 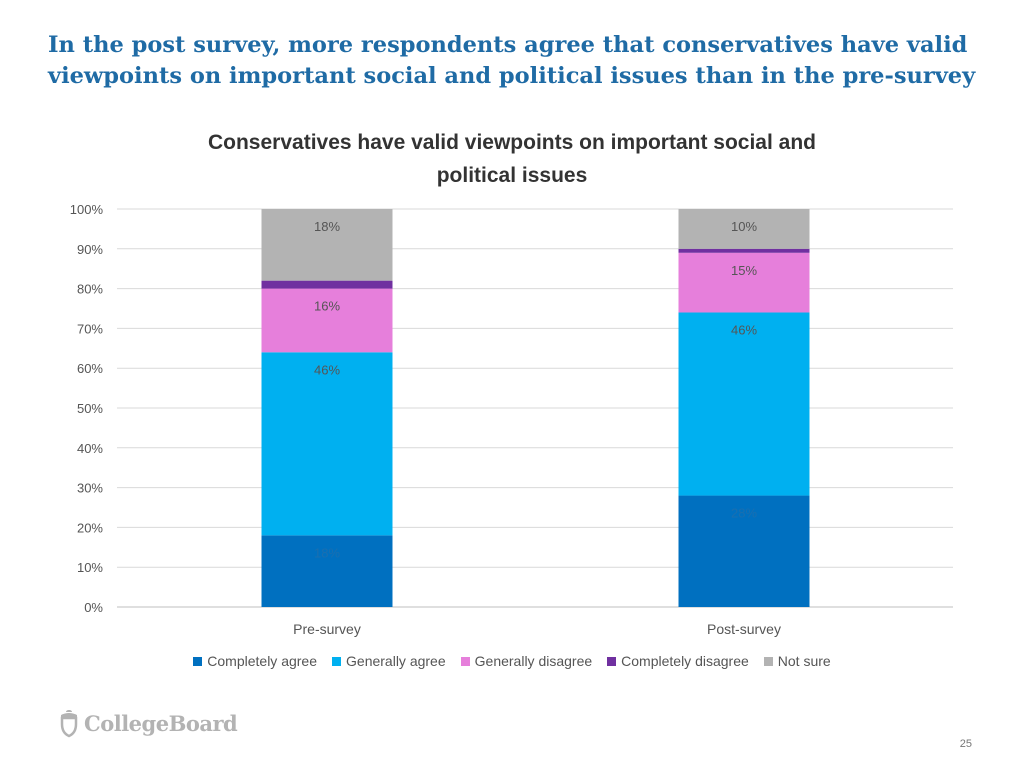 I want to click on legend-item: Generally agree, so click(x=389, y=661).